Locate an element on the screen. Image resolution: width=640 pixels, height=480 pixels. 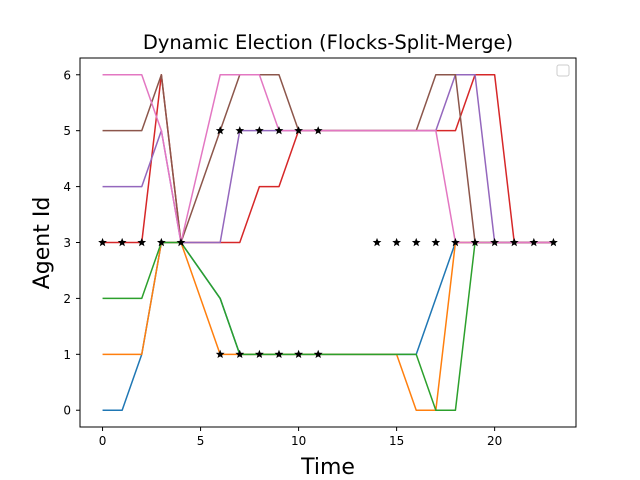
y-tick-label: 1 is located at coordinates (67, 355).